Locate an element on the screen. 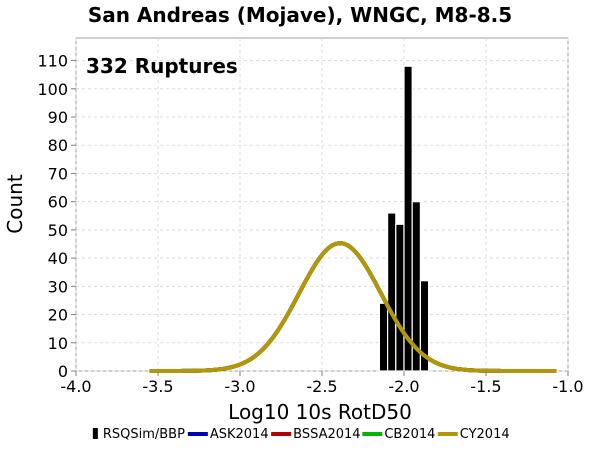 The width and height of the screenshot is (600, 450). y-tick-label-4: 40 is located at coordinates (58, 258).